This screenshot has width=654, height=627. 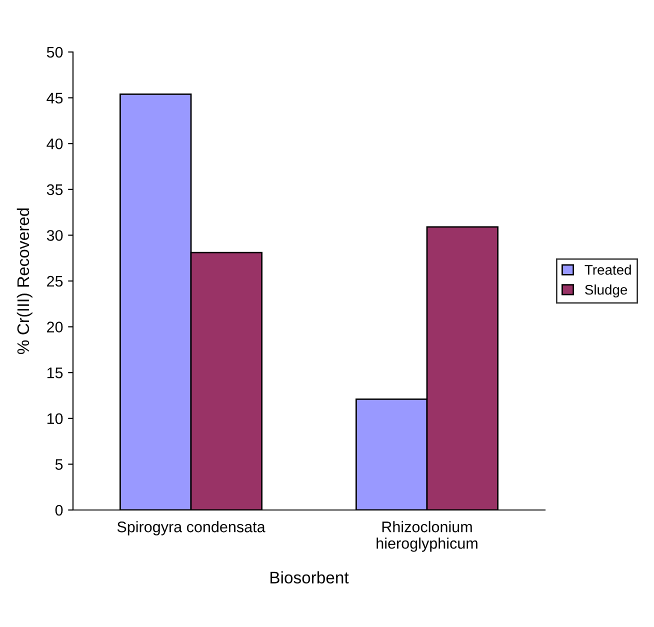 I want to click on legend-label: Treated, so click(x=607, y=269).